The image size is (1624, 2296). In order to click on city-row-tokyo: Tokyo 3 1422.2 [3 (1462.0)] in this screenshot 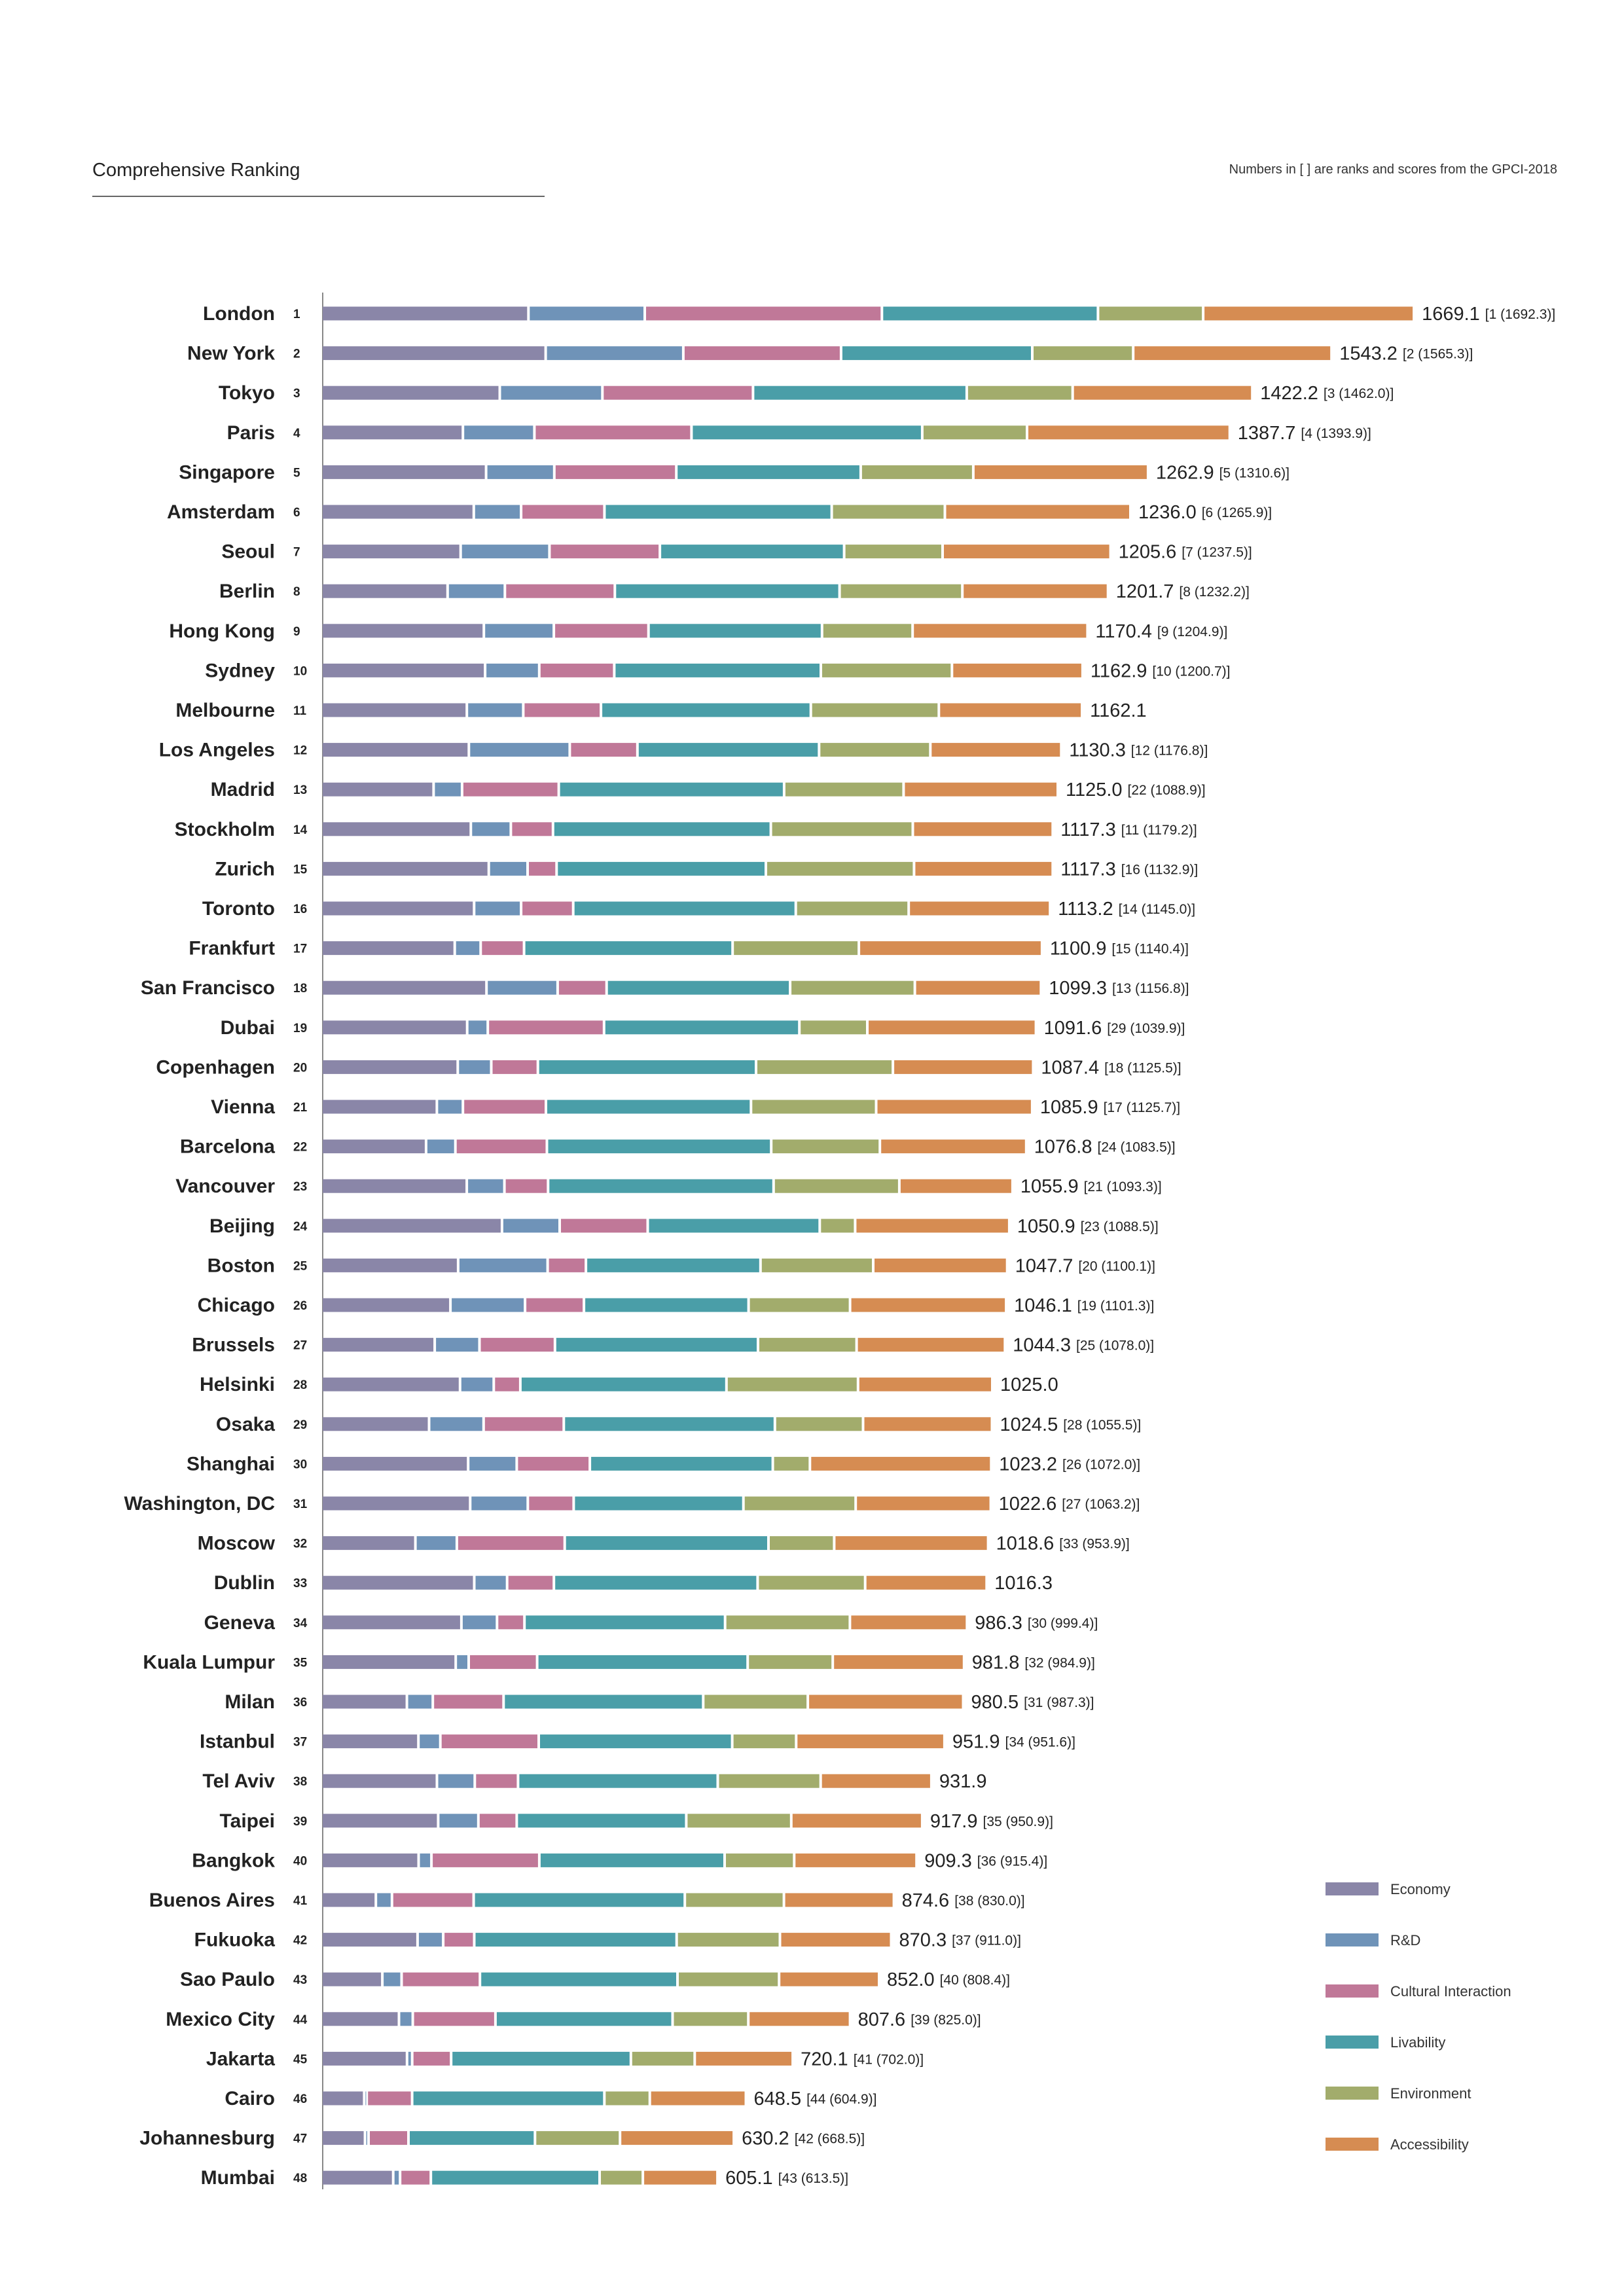, I will do `click(806, 393)`.